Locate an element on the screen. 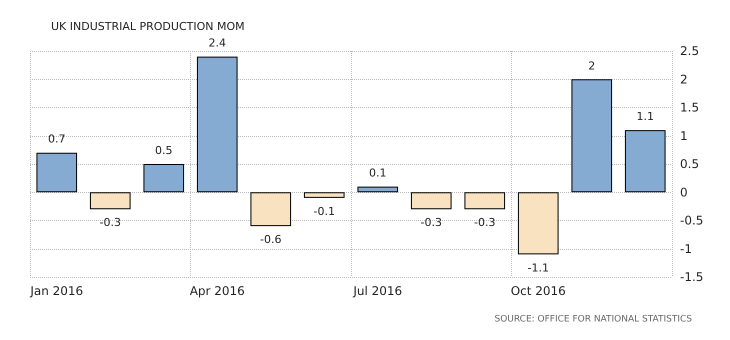  chart-title: UK INDUSTRIAL PRODUCTION MOM is located at coordinates (148, 26).